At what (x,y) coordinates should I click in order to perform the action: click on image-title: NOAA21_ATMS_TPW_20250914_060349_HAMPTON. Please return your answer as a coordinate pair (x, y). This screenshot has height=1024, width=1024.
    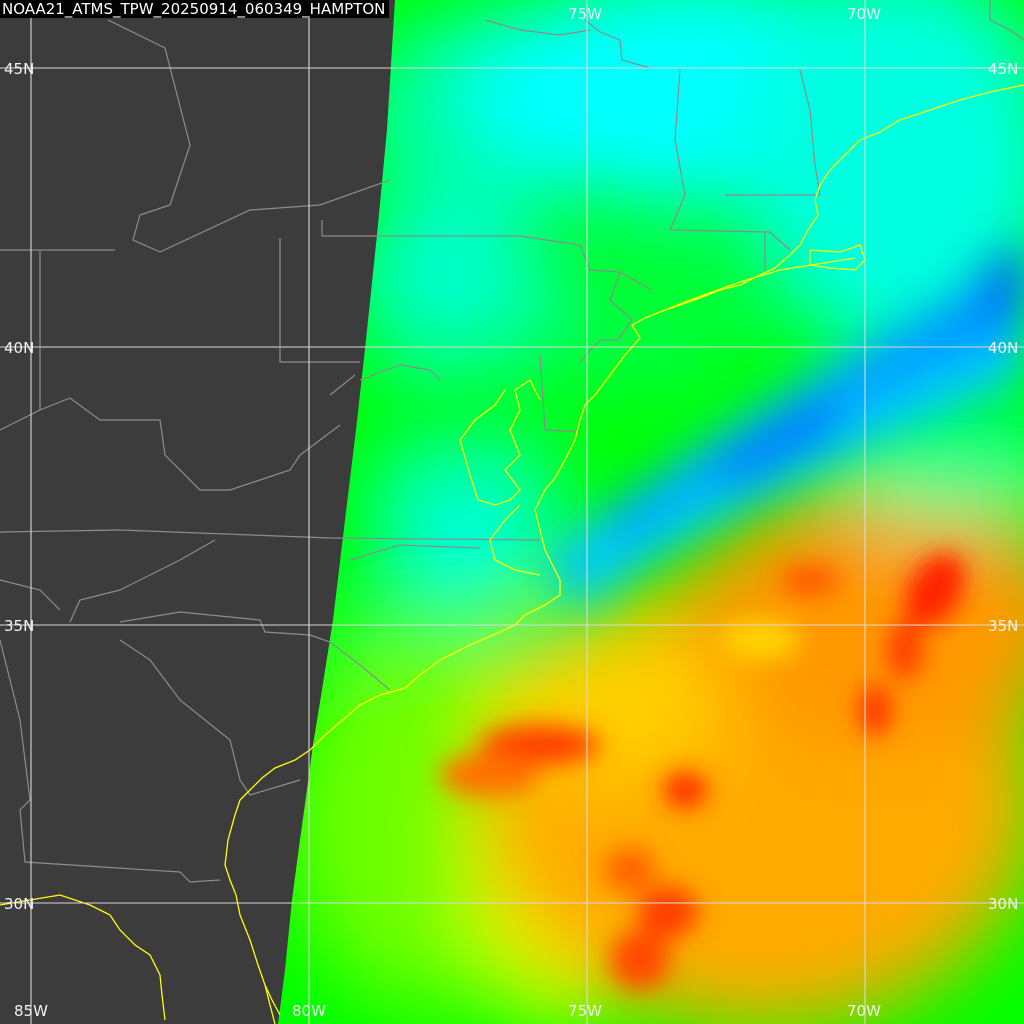
    Looking at the image, I should click on (195, 9).